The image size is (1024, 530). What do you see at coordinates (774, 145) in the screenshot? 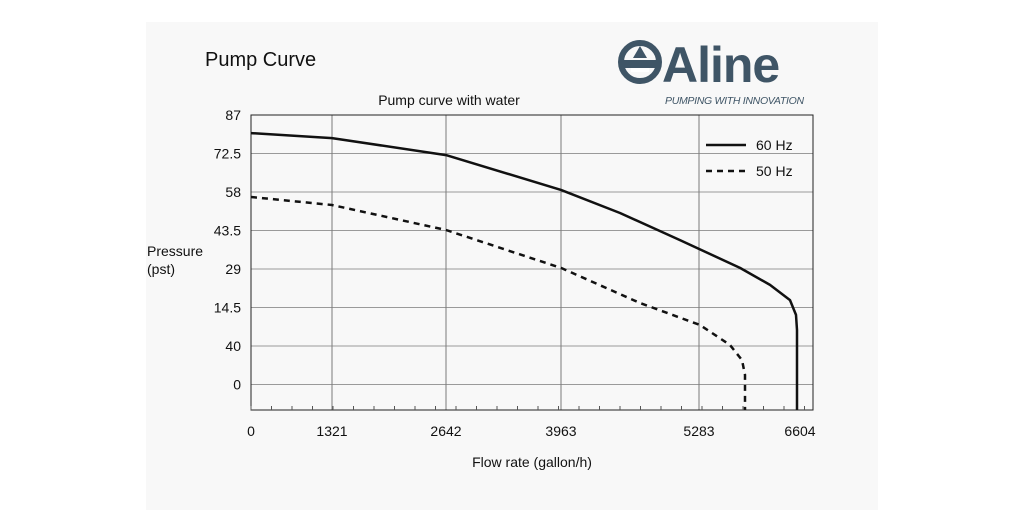
I see `legend-label-60hz: 60 Hz` at bounding box center [774, 145].